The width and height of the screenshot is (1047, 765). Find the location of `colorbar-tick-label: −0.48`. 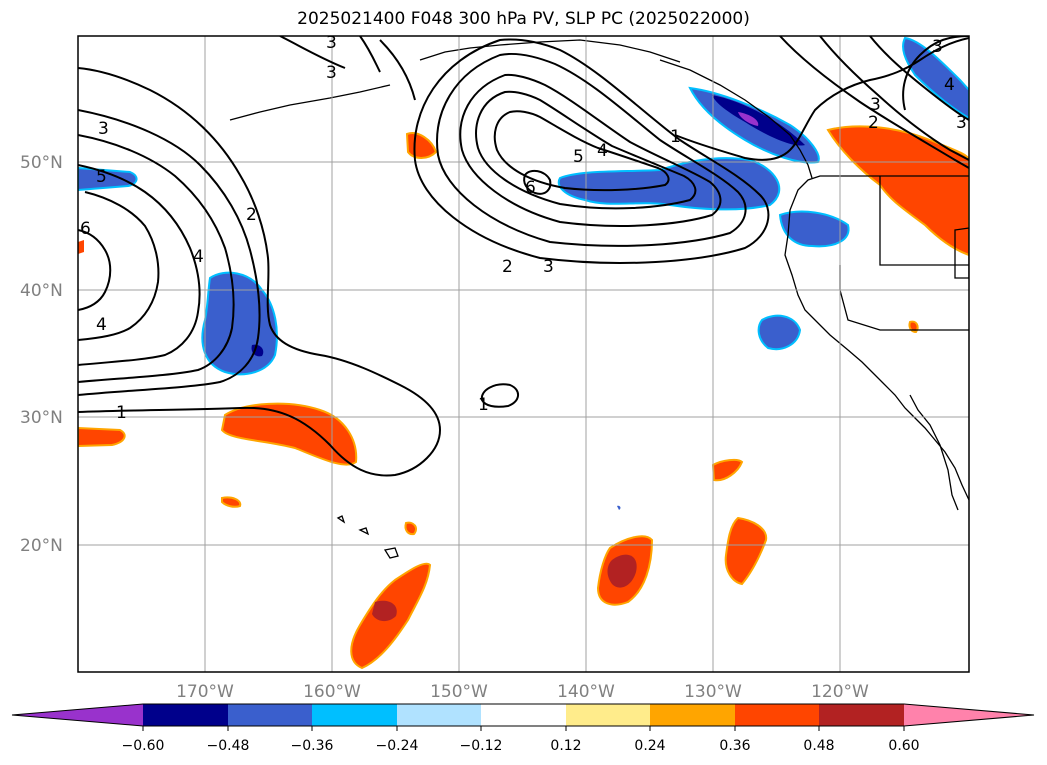

colorbar-tick-label: −0.48 is located at coordinates (228, 746).